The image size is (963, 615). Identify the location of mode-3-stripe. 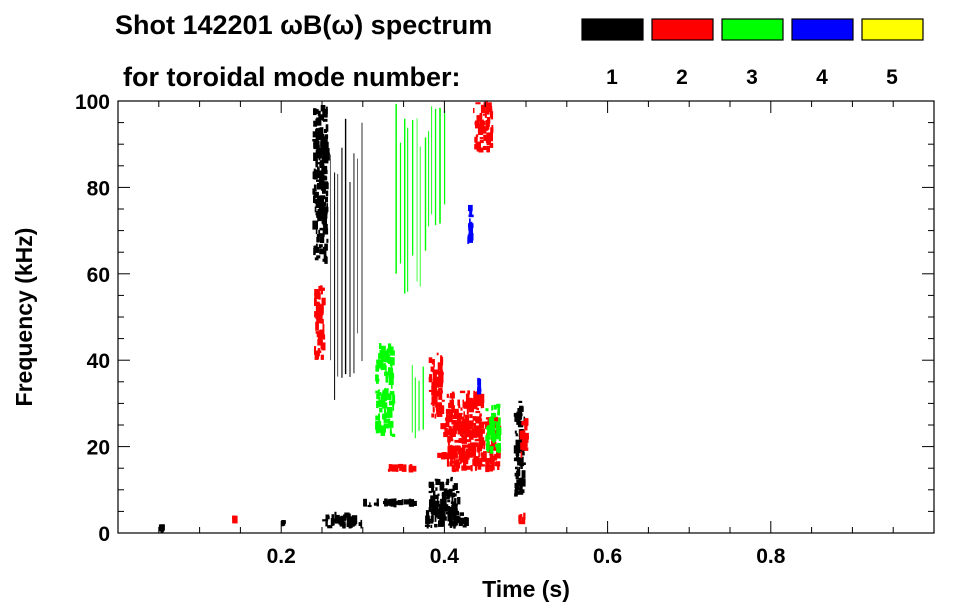
(429, 179).